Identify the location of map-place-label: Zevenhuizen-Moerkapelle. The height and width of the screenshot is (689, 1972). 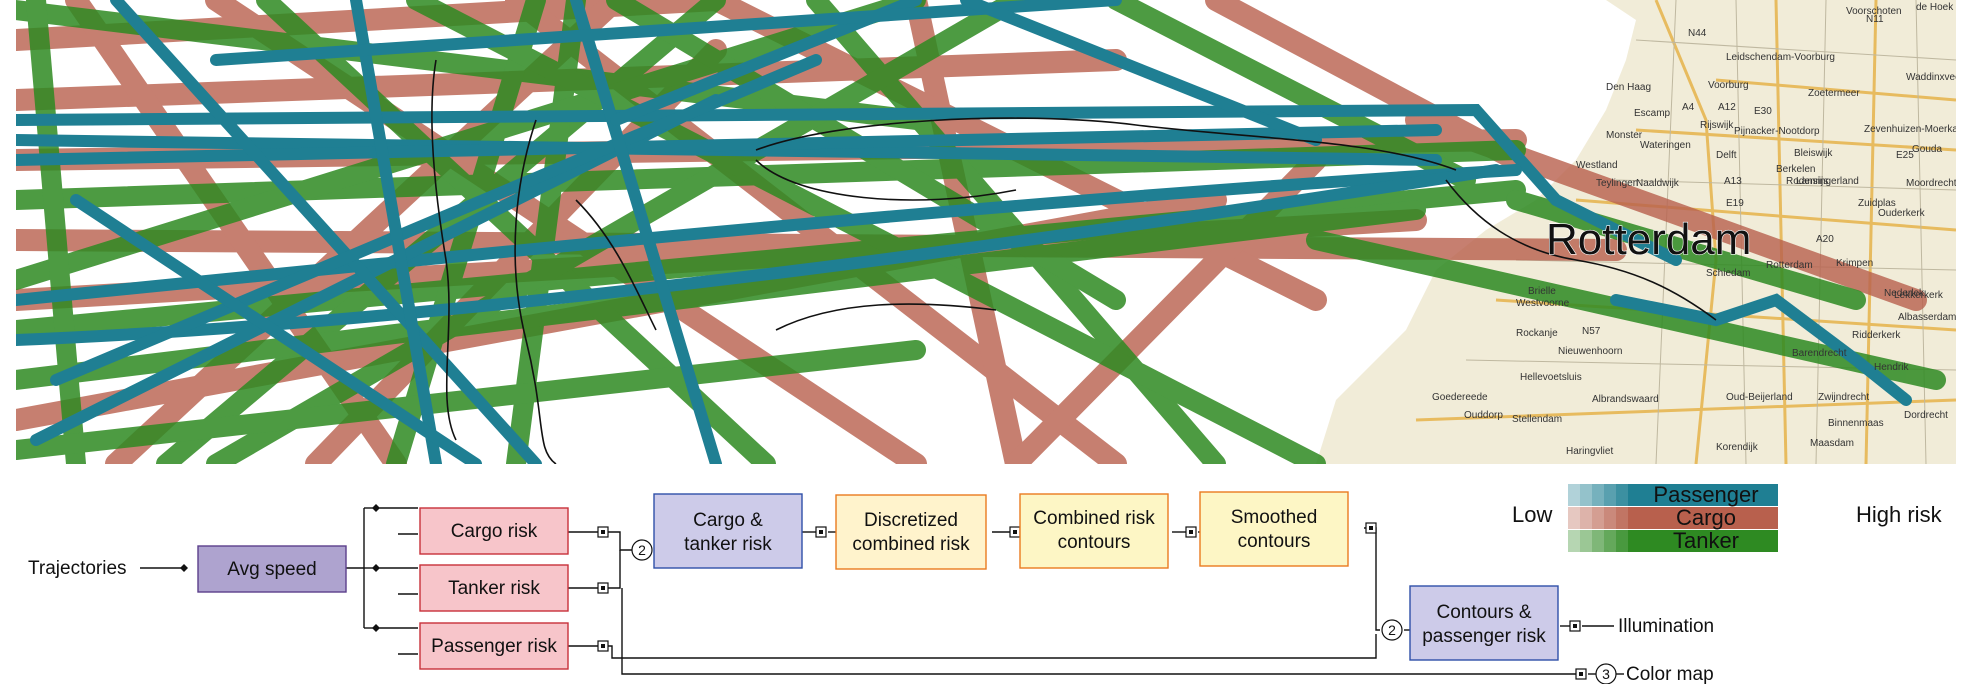
(1910, 129).